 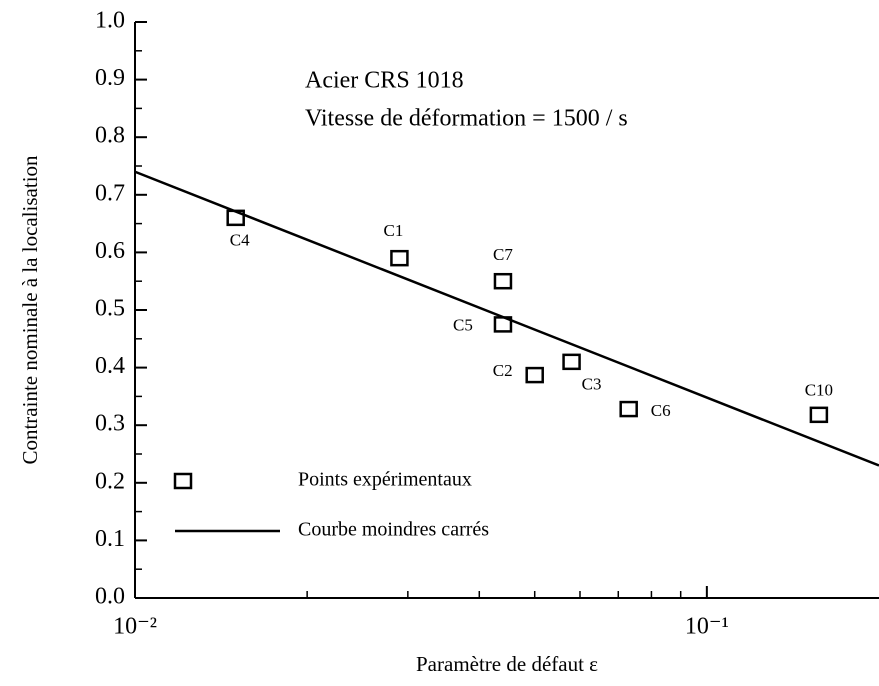 I want to click on legend-label: Courbe moindres carrés, so click(x=393, y=530).